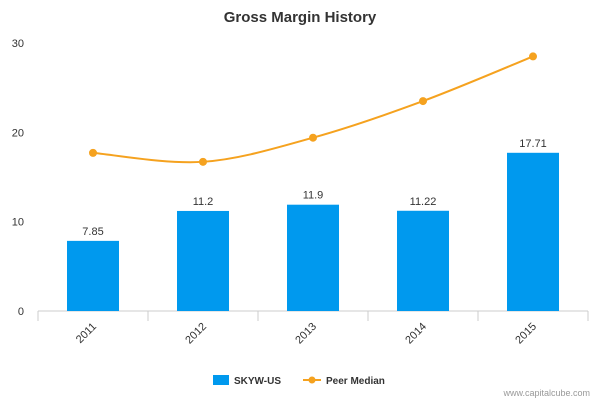  What do you see at coordinates (257, 381) in the screenshot?
I see `legend-bar-label: SKYW-US` at bounding box center [257, 381].